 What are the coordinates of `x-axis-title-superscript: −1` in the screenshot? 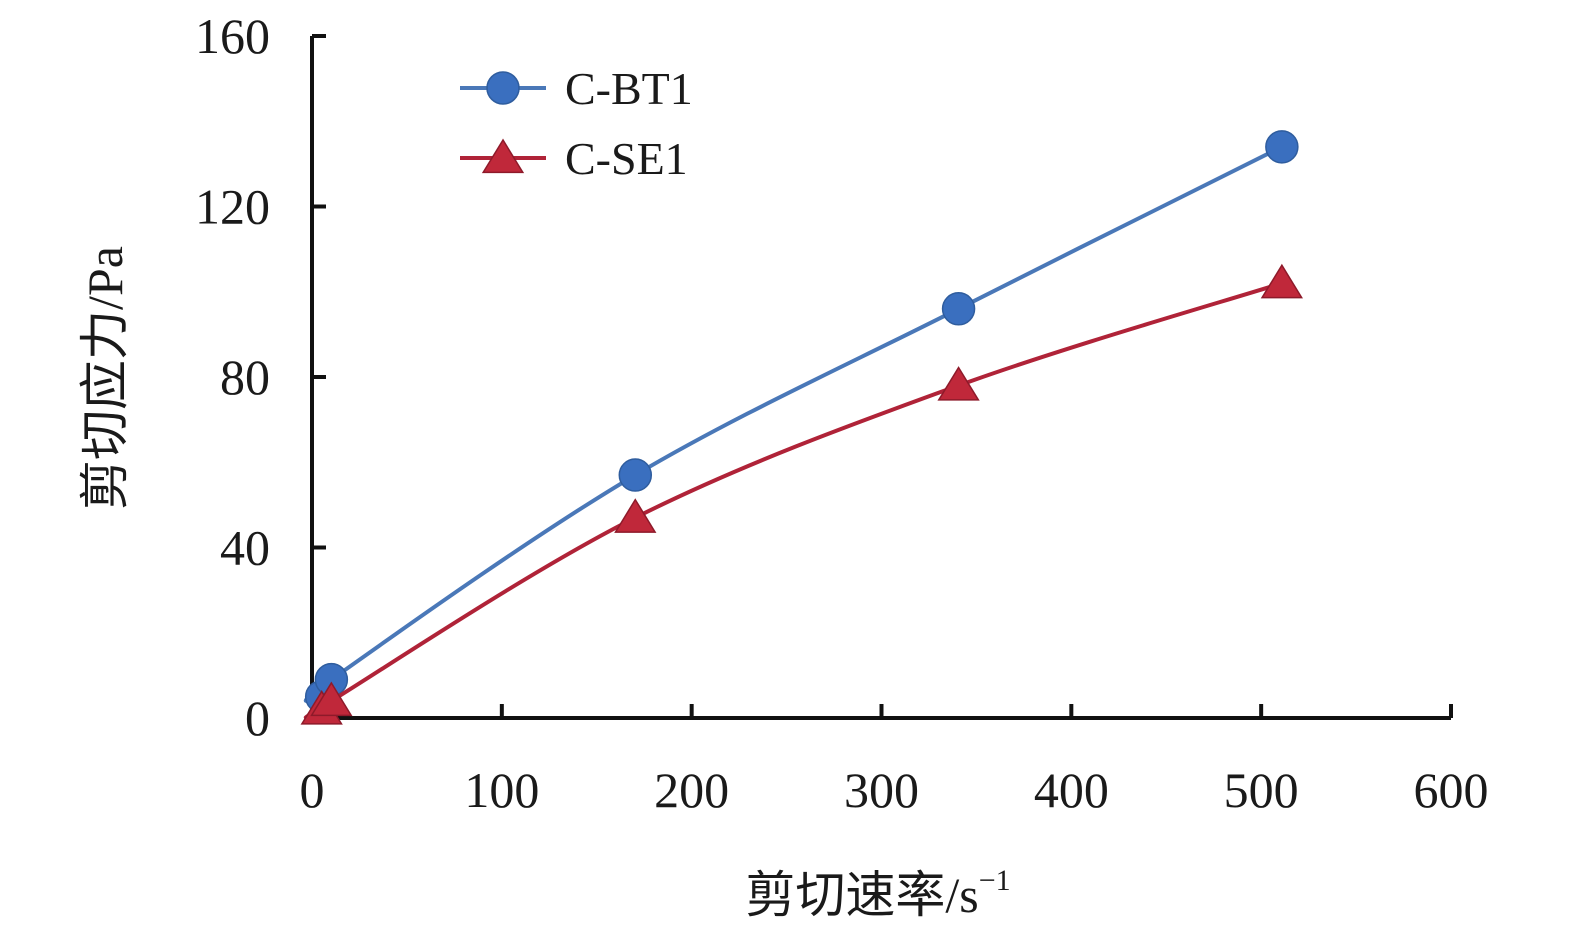 It's located at (995, 880).